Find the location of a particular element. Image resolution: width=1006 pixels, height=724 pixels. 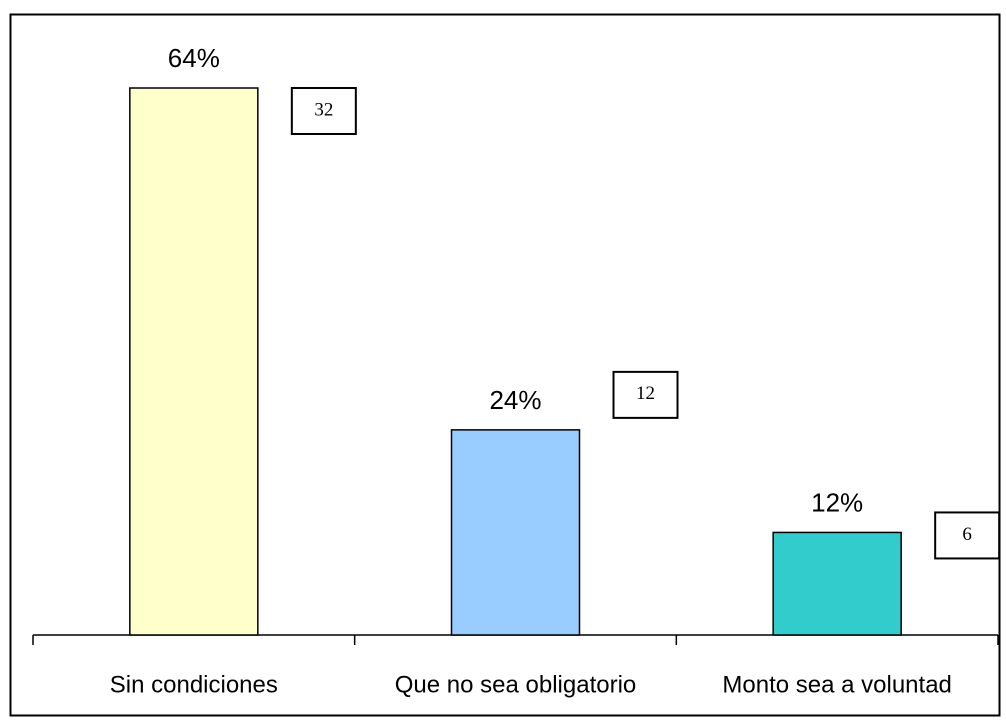

value-label: 24% is located at coordinates (515, 400).